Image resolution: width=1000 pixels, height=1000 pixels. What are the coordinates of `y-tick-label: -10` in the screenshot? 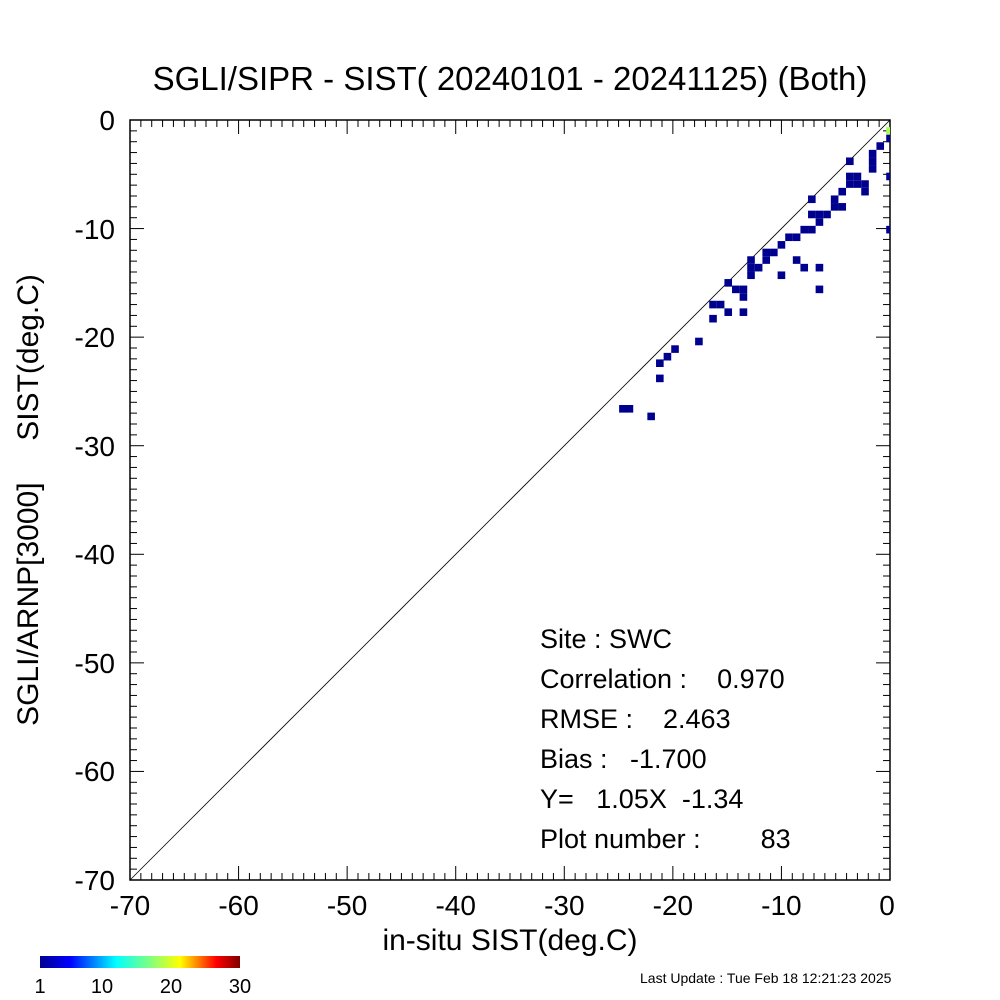 It's located at (95, 229).